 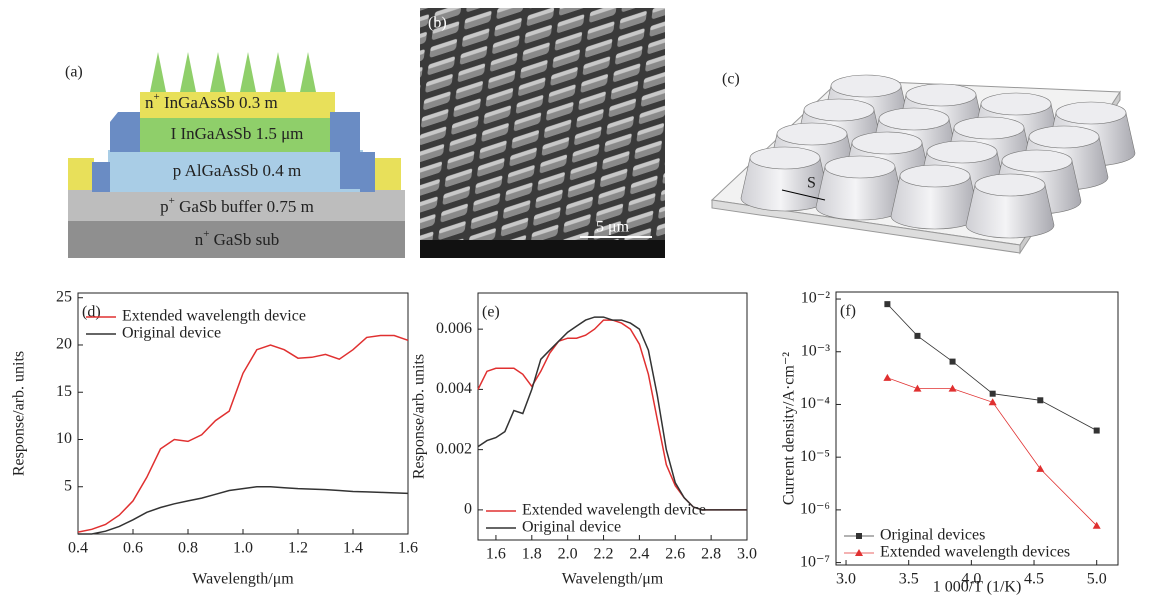 What do you see at coordinates (353, 548) in the screenshot?
I see `x-tick-label: 1.4` at bounding box center [353, 548].